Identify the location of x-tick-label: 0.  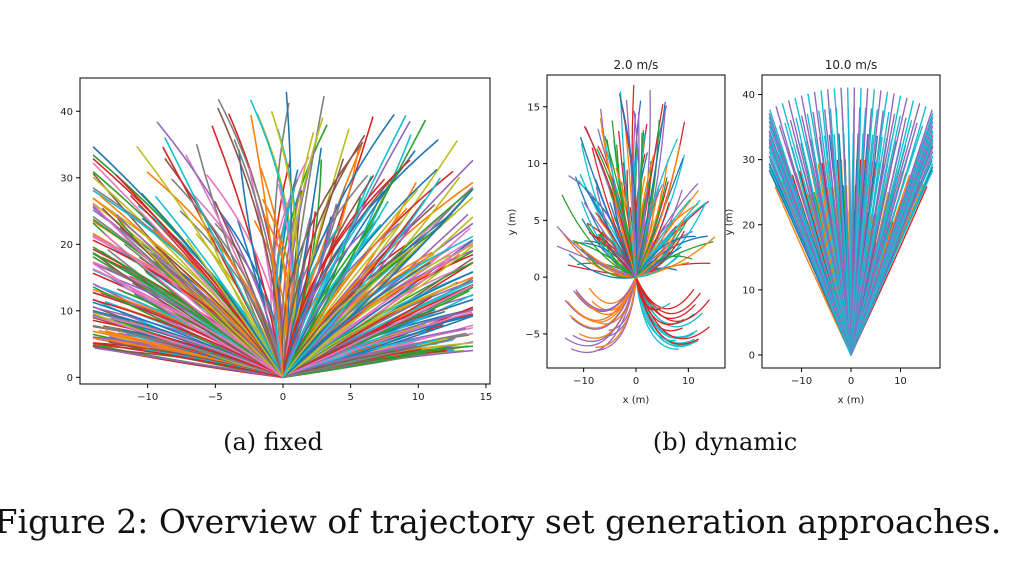
(851, 381).